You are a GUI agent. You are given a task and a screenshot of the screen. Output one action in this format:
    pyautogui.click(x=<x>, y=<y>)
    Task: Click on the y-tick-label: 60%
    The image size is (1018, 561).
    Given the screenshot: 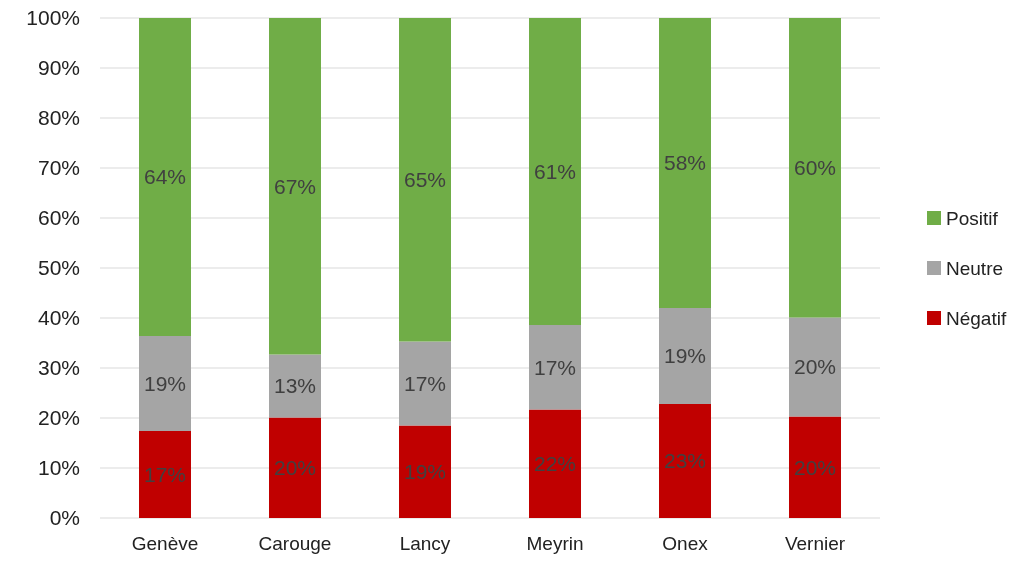 What is the action you would take?
    pyautogui.click(x=58, y=218)
    